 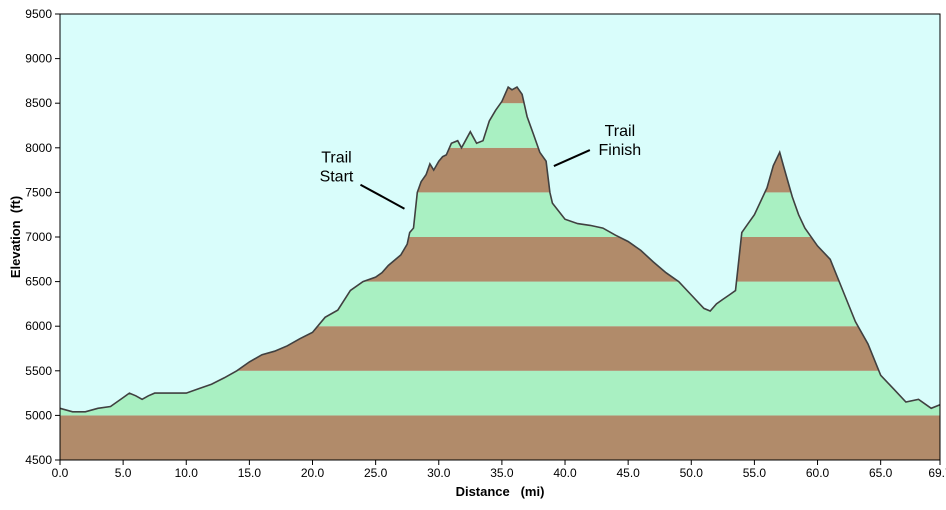 What do you see at coordinates (692, 473) in the screenshot?
I see `x-tick-label: 50.0` at bounding box center [692, 473].